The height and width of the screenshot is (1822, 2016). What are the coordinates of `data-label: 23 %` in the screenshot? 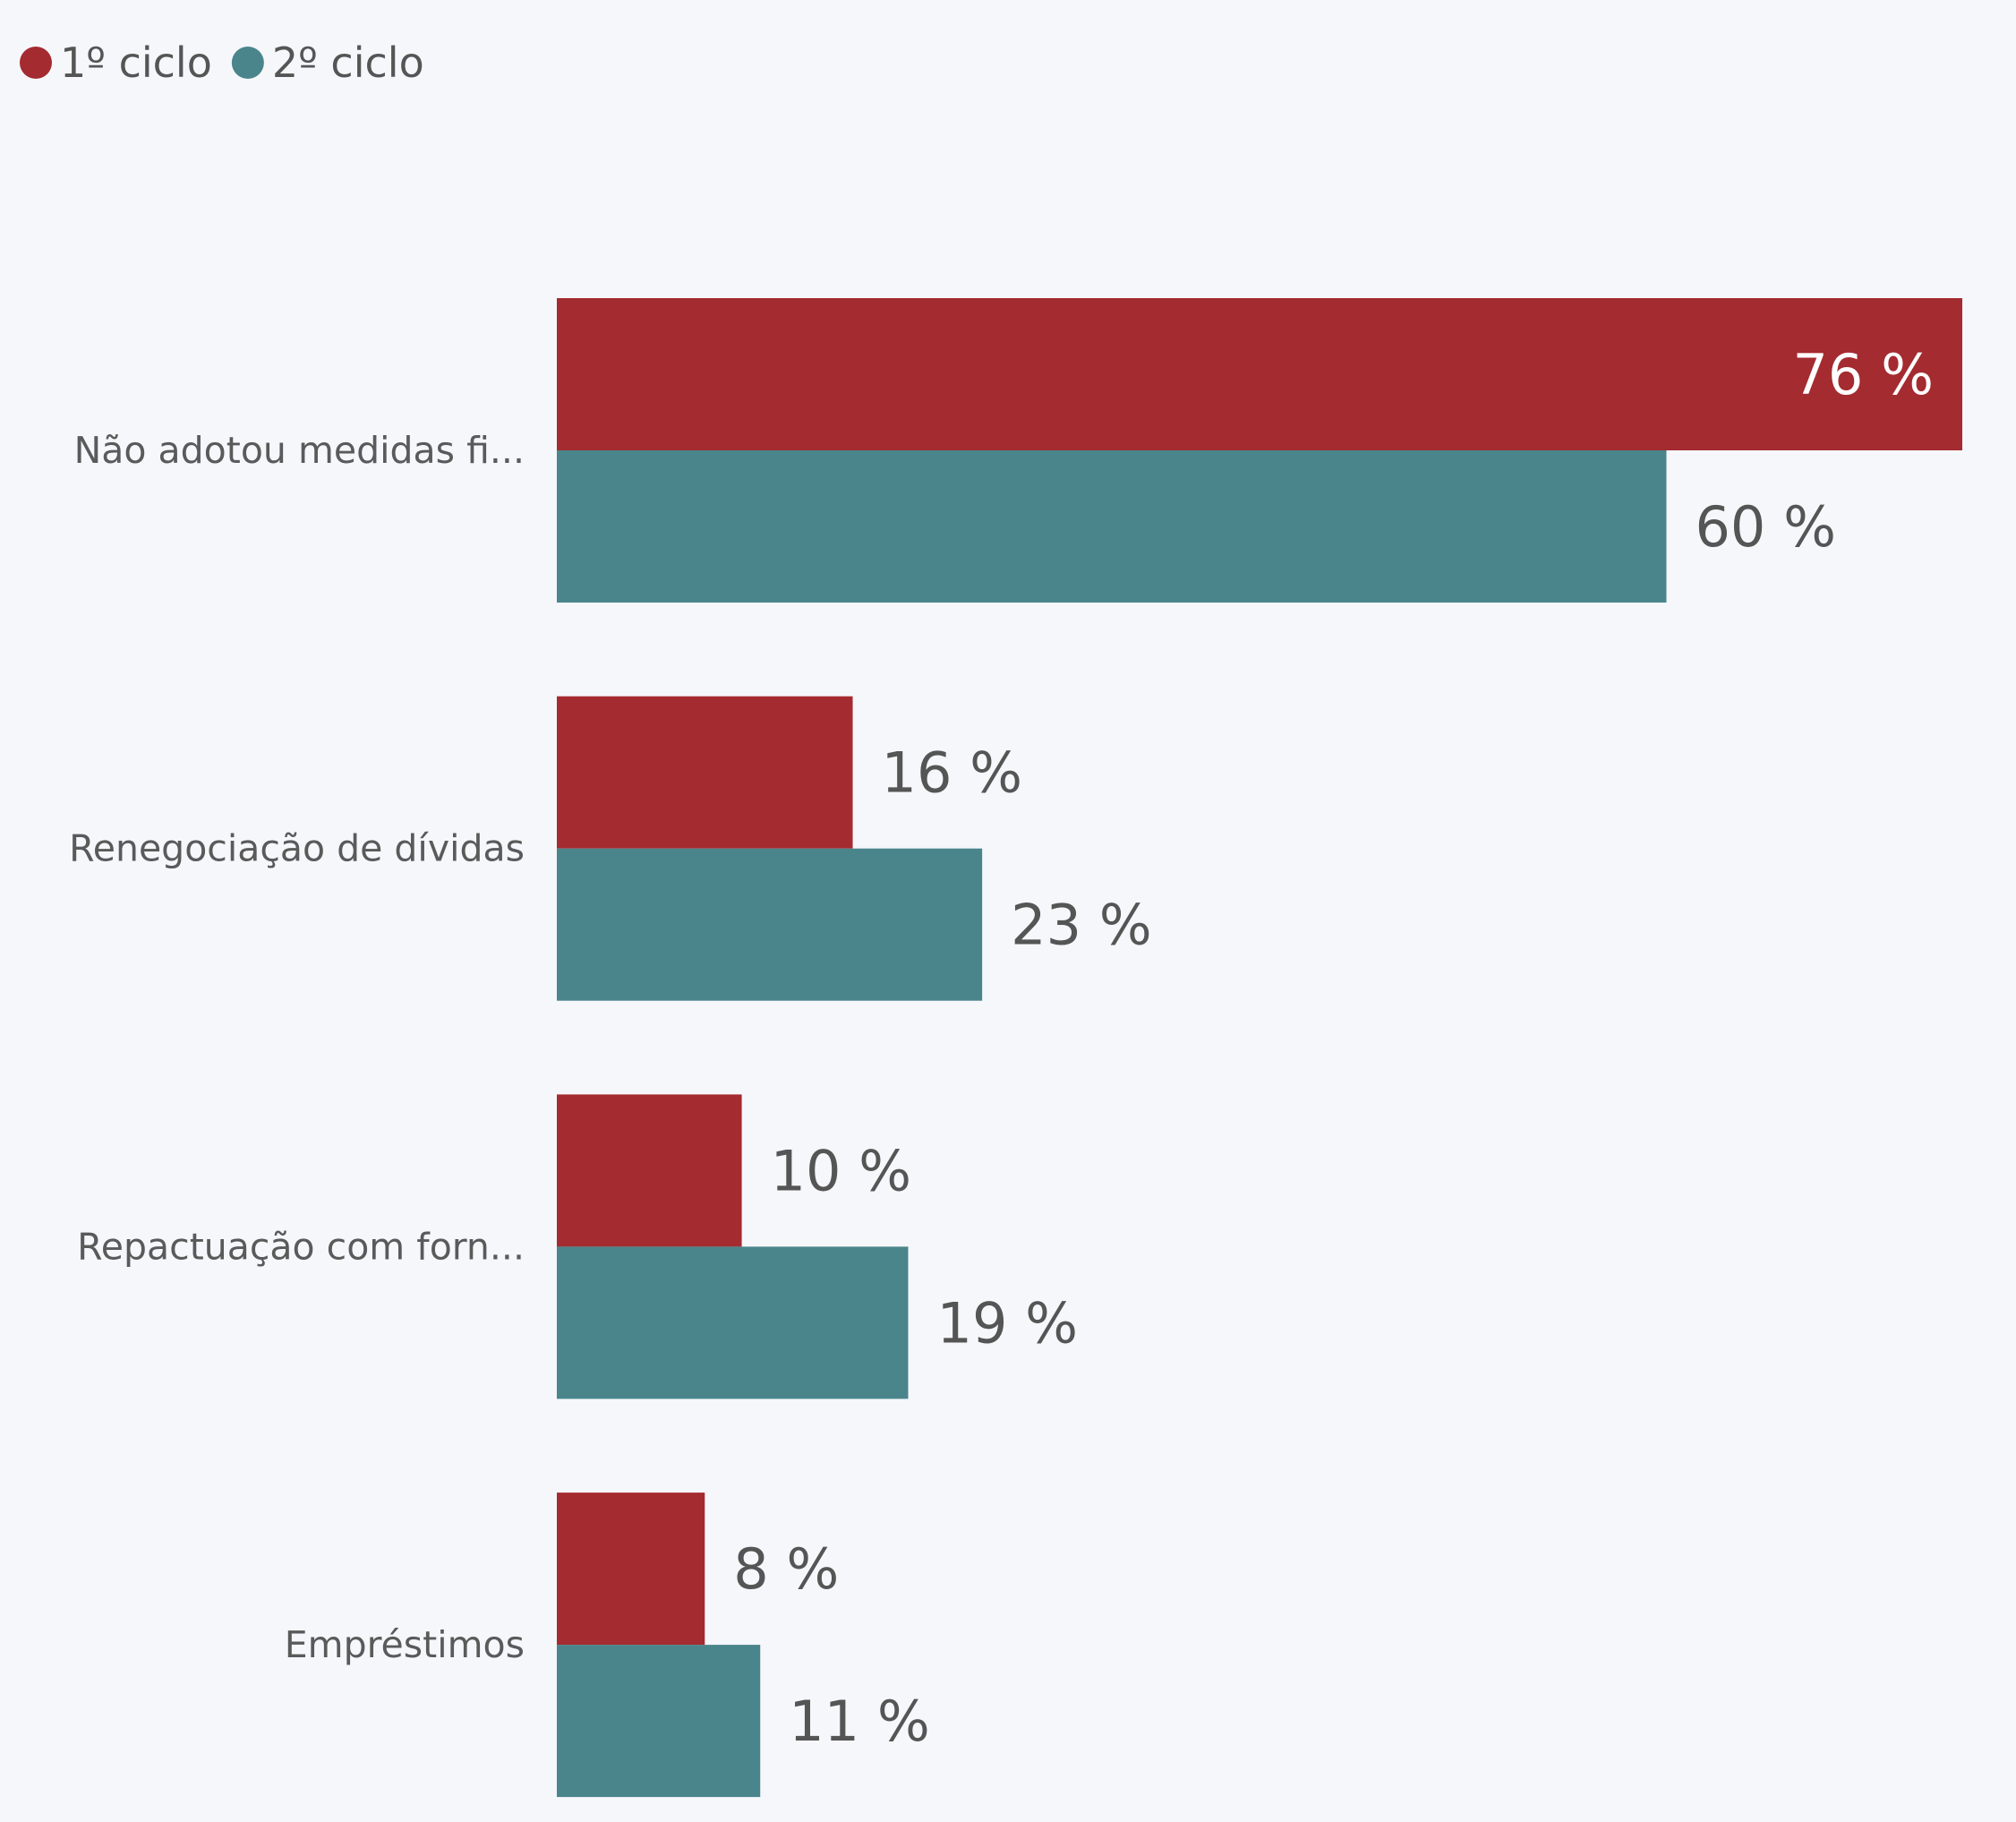 It's located at (1081, 925).